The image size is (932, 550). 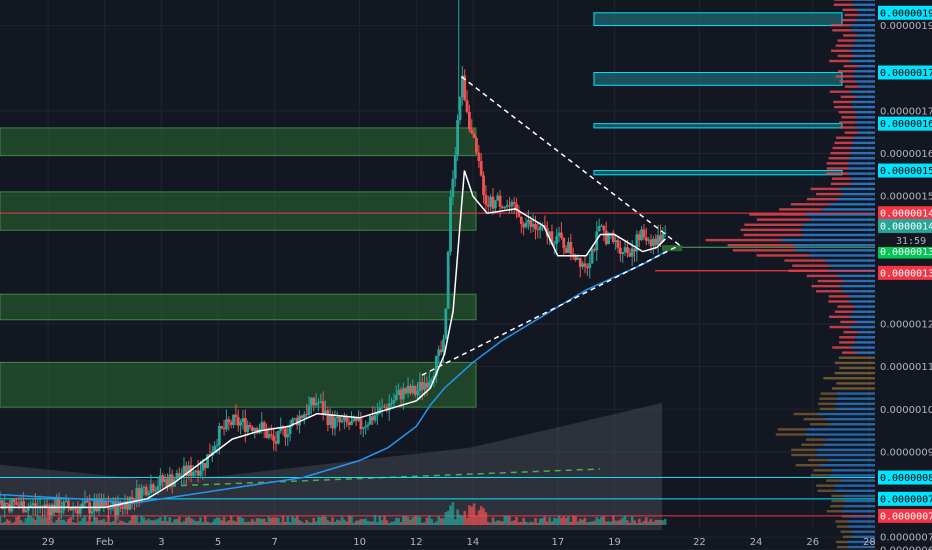 I want to click on x-tick-label: Feb, so click(x=105, y=542).